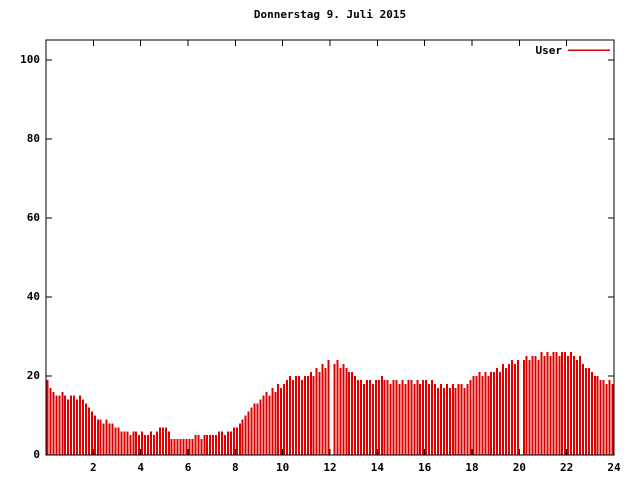  What do you see at coordinates (36, 454) in the screenshot?
I see `y-tick-label: 0` at bounding box center [36, 454].